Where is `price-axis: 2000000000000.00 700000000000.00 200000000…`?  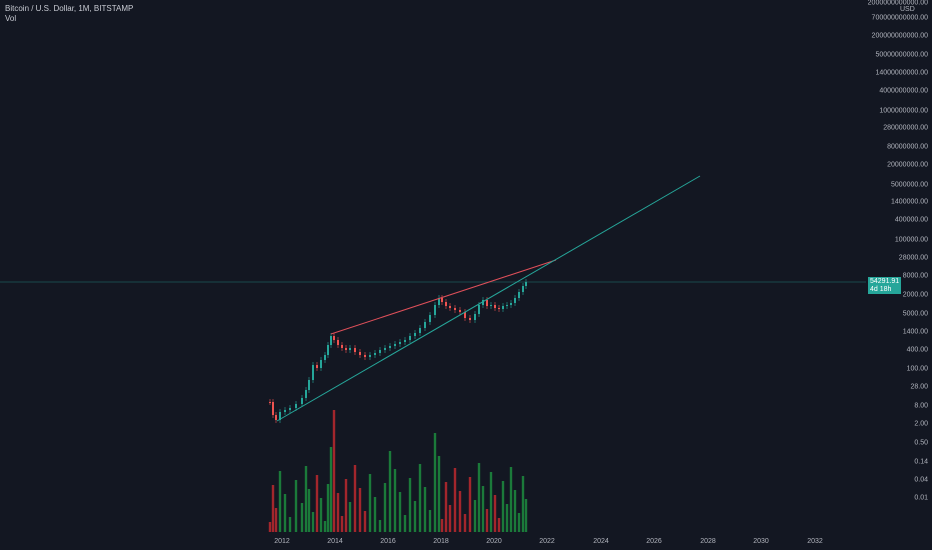
price-axis: 2000000000000.00 700000000000.00 200000000… is located at coordinates (899, 275).